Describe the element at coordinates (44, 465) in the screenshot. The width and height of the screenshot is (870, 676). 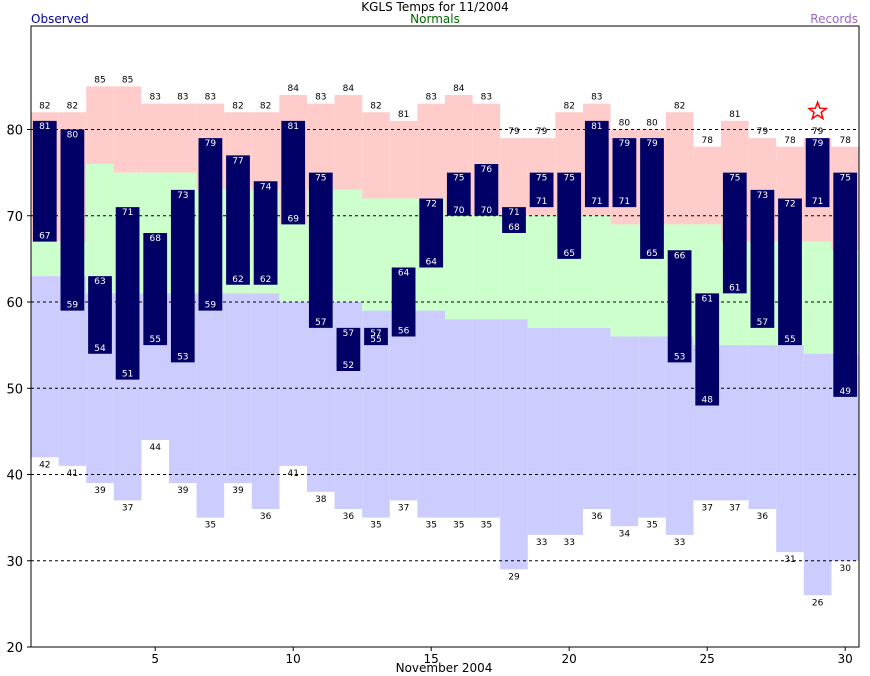
I see `record-low-label-day-1: 42` at that location.